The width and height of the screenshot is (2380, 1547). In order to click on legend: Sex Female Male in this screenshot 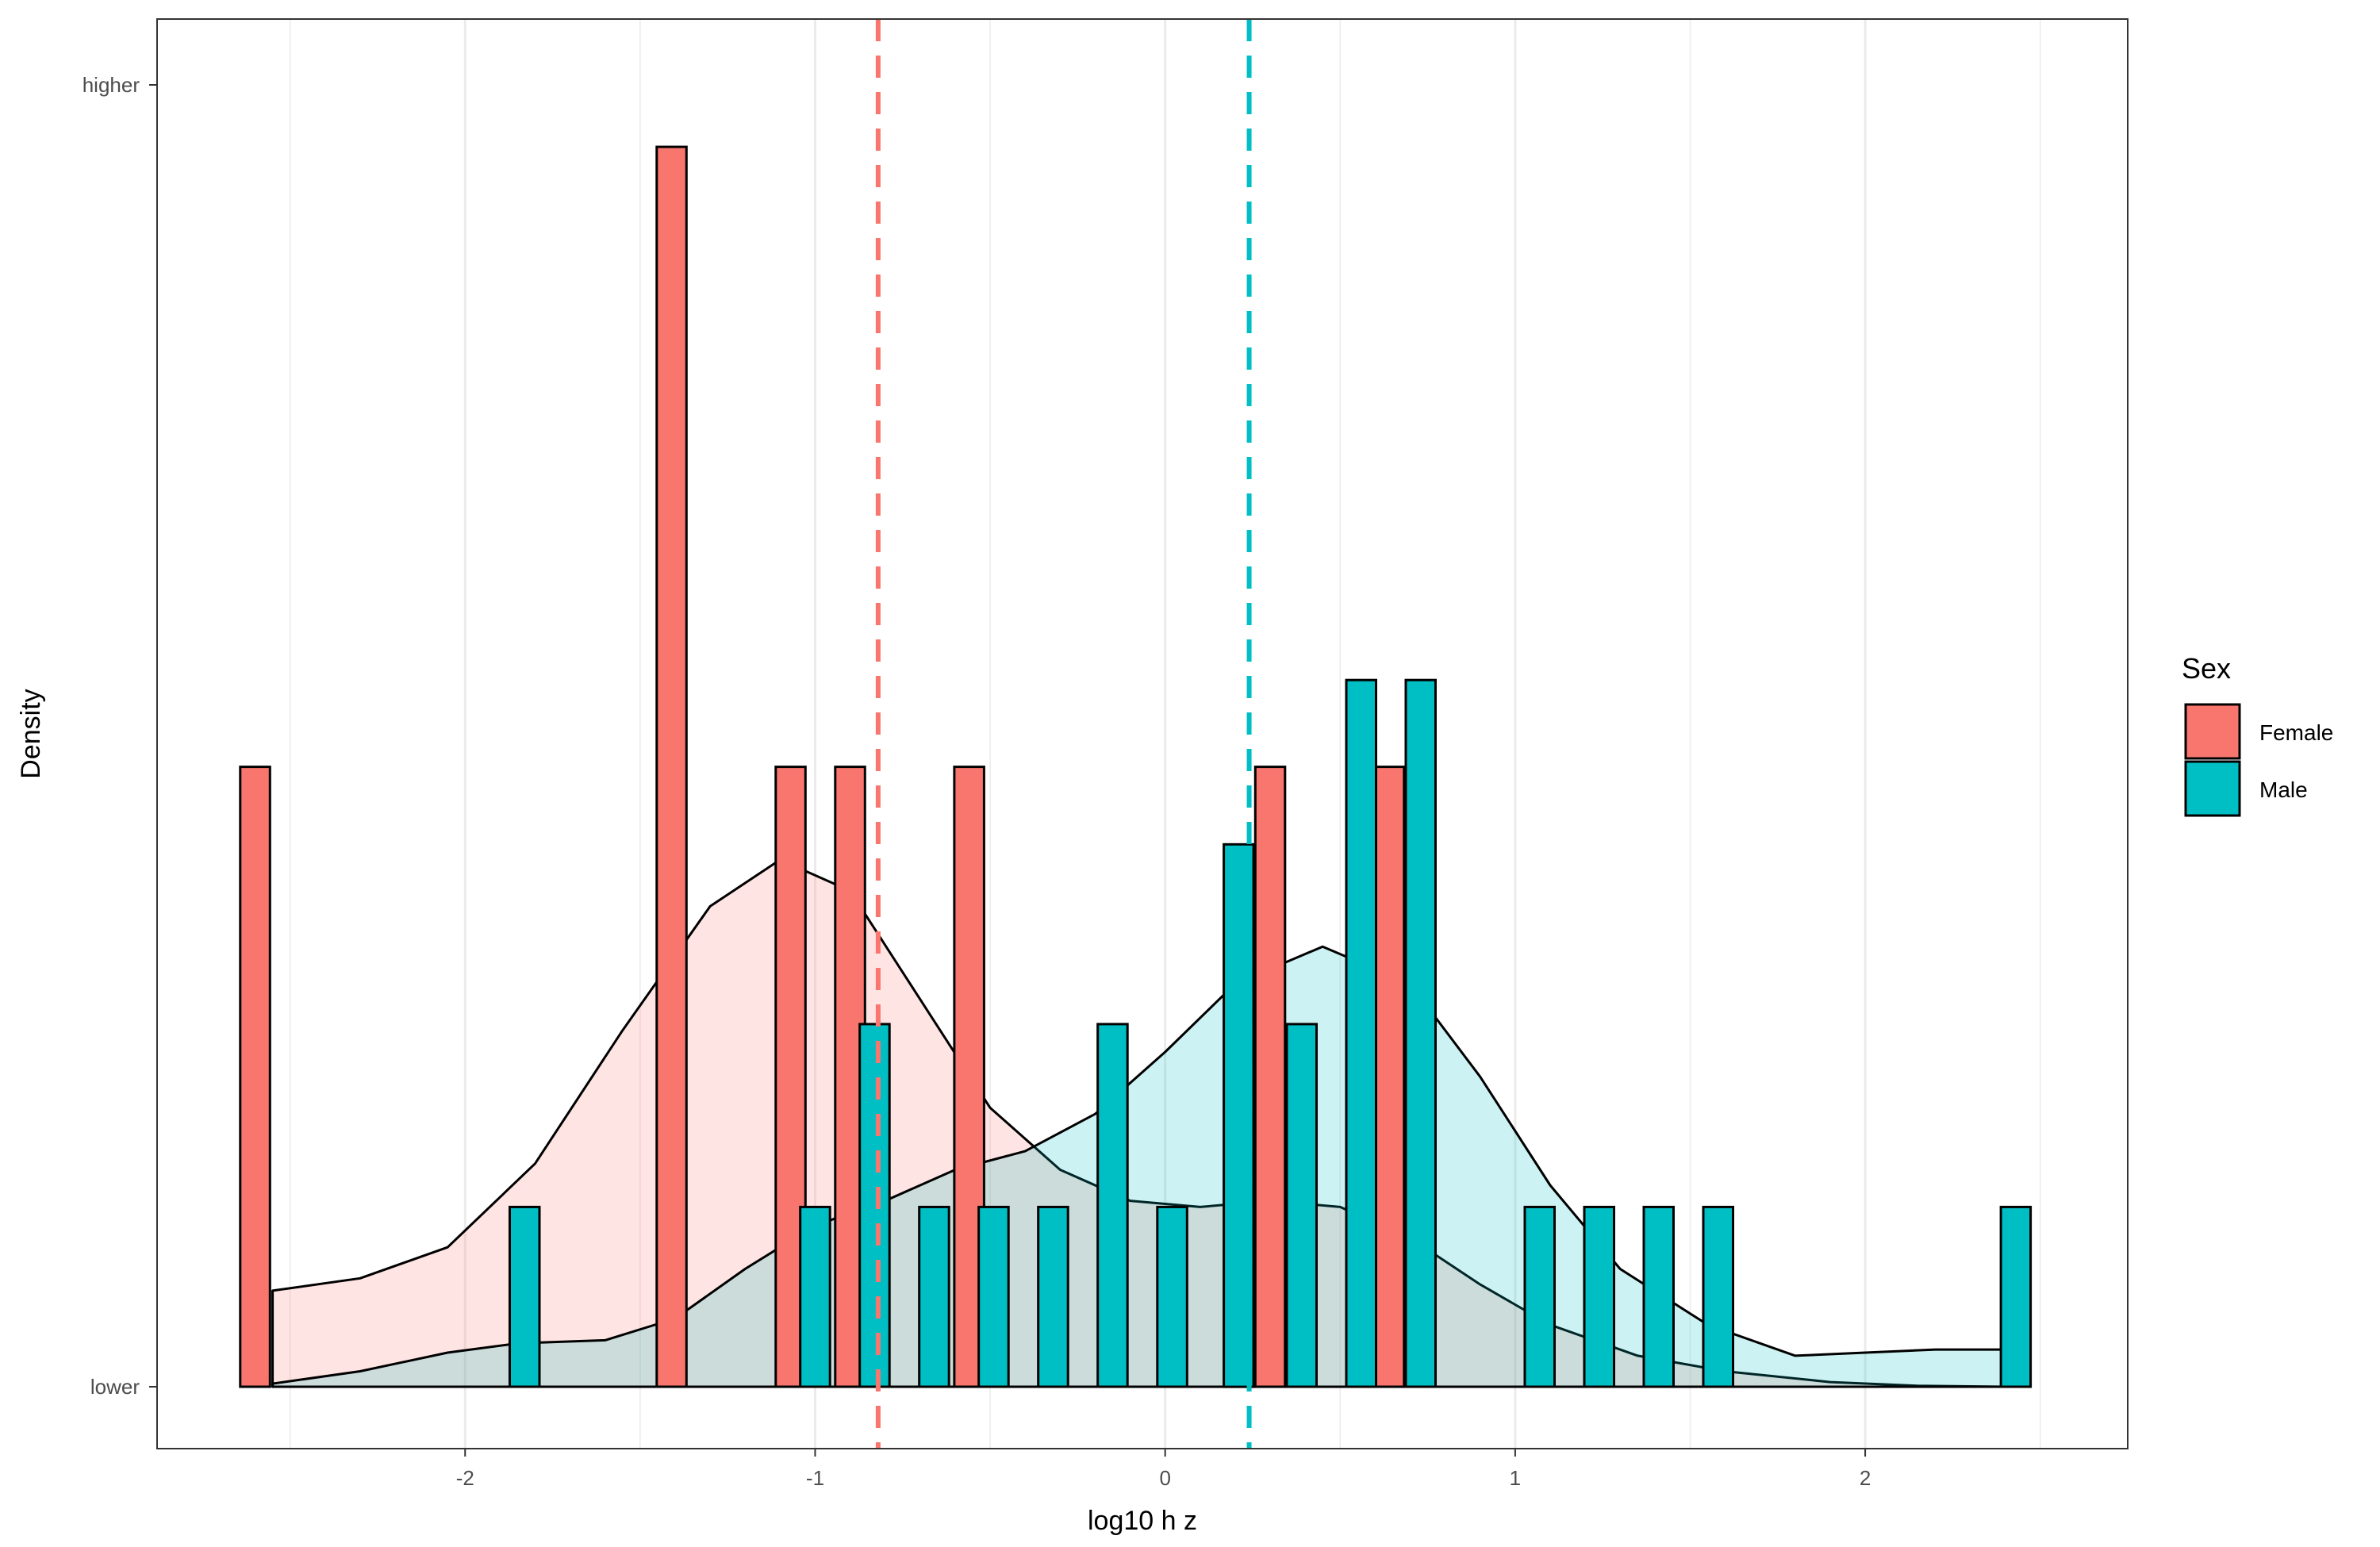, I will do `click(2257, 734)`.